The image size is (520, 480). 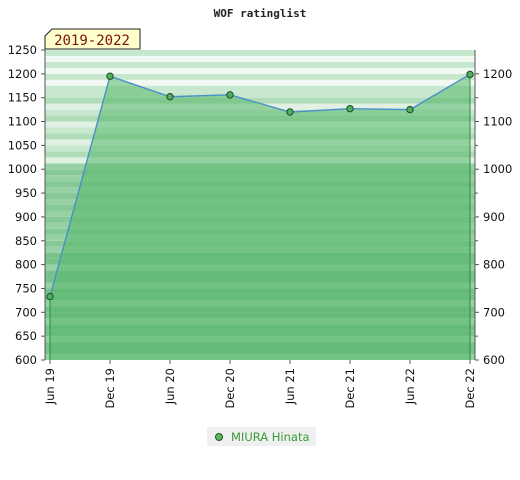 I want to click on x-tick-label: Jun 21, so click(x=290, y=386).